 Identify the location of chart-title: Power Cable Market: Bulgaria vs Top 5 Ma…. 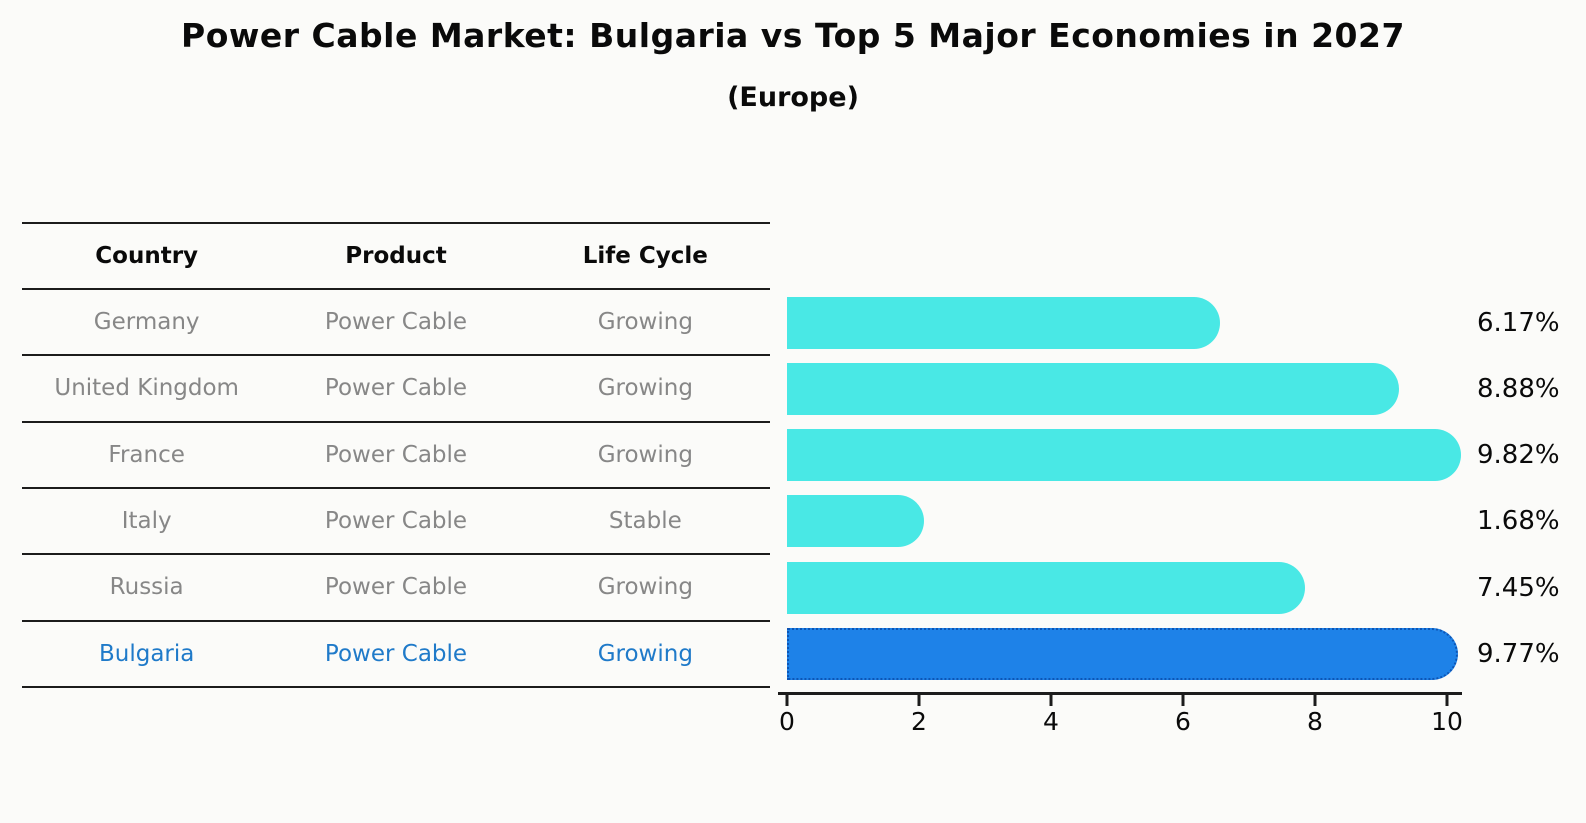
(793, 35).